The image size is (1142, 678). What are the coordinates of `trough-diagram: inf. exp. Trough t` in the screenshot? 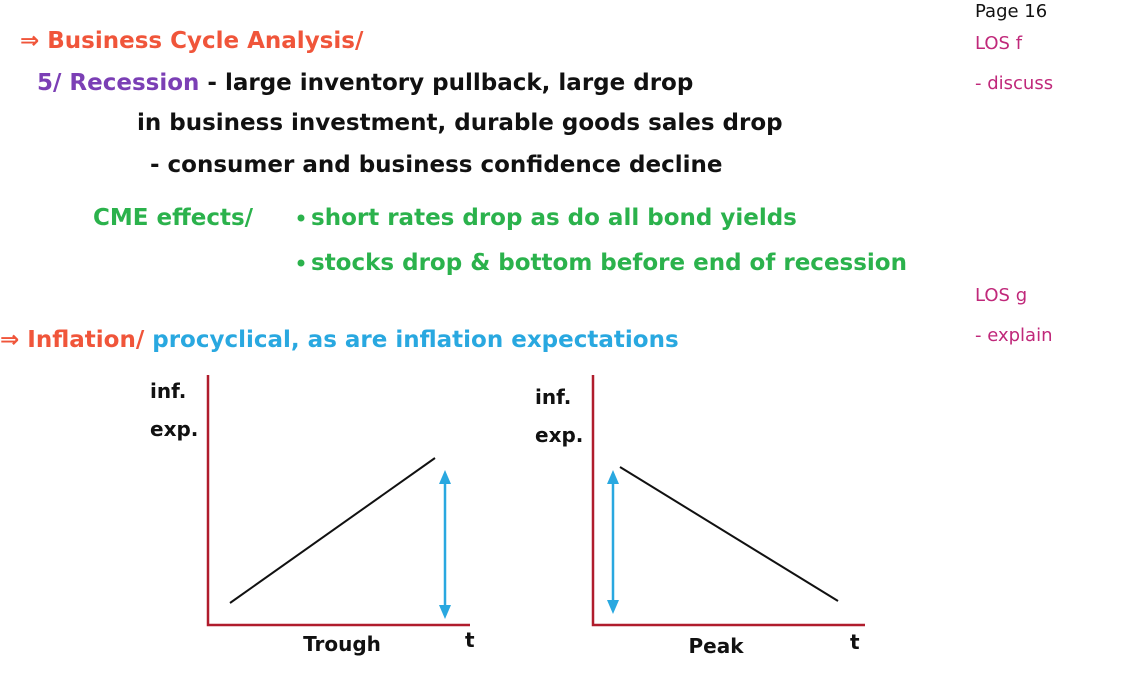 It's located at (312, 515).